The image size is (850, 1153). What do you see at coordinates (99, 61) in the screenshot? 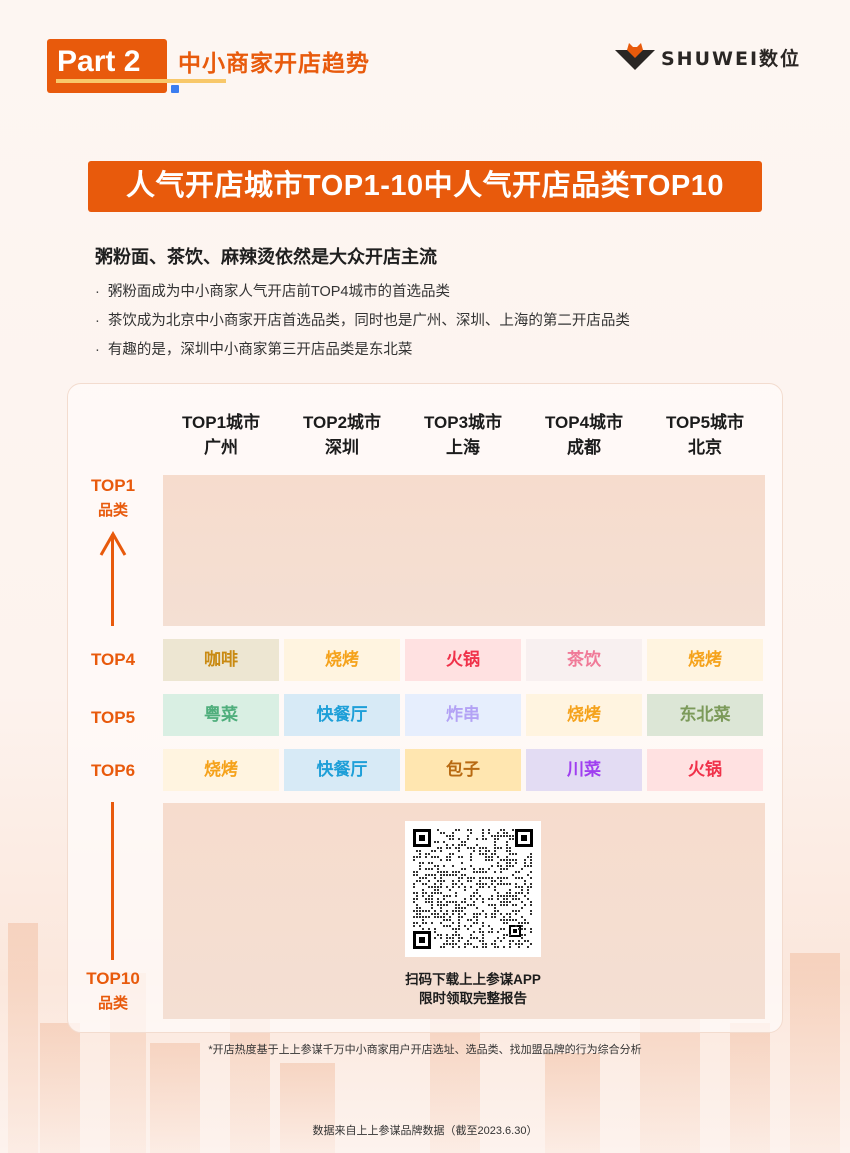
I see `part-label: Part 2` at bounding box center [99, 61].